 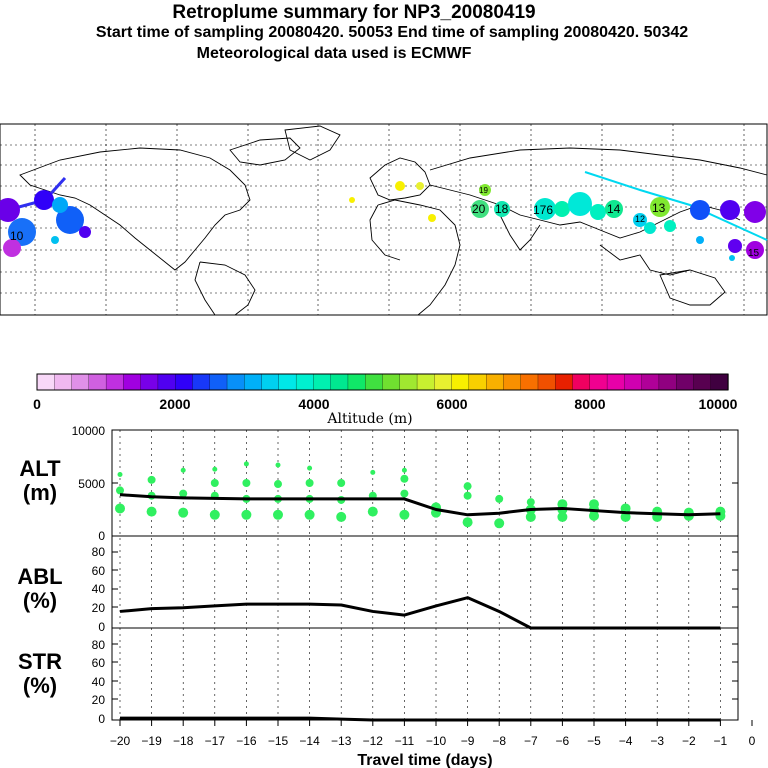 I want to click on map-label: 10, so click(x=17, y=236).